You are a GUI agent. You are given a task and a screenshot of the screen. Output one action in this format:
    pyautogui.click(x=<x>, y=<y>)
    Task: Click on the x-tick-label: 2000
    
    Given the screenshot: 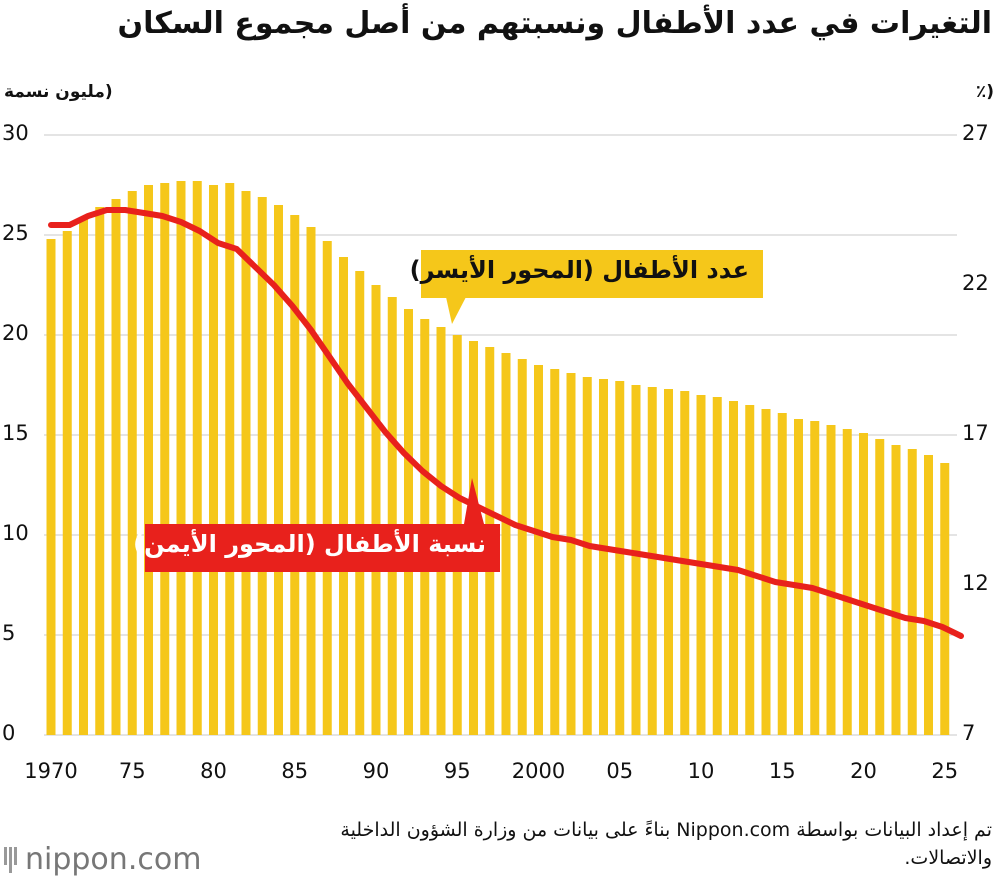 What is the action you would take?
    pyautogui.click(x=538, y=771)
    